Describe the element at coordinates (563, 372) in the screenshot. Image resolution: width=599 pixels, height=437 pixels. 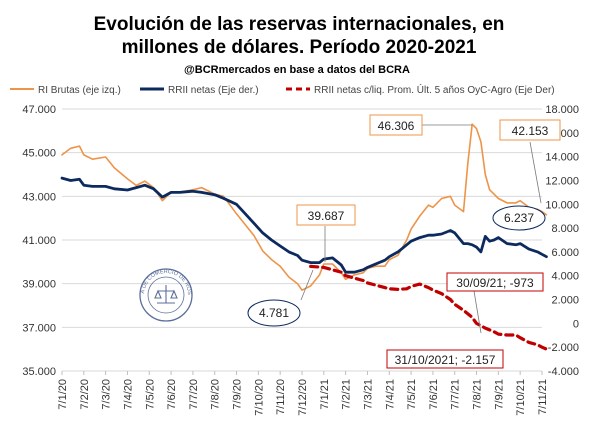
I see `y-right-tick-label: -4.000` at that location.